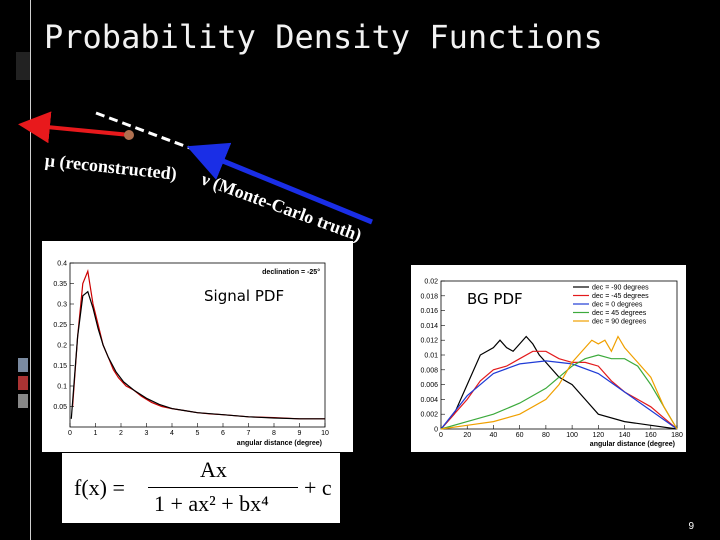  Describe the element at coordinates (429, 370) in the screenshot. I see `y-tick-label: 0.008` at that location.